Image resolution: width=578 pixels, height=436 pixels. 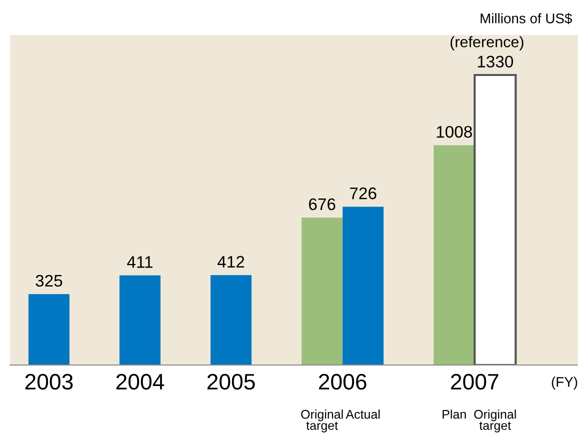 What do you see at coordinates (139, 262) in the screenshot?
I see `data-label: 411` at bounding box center [139, 262].